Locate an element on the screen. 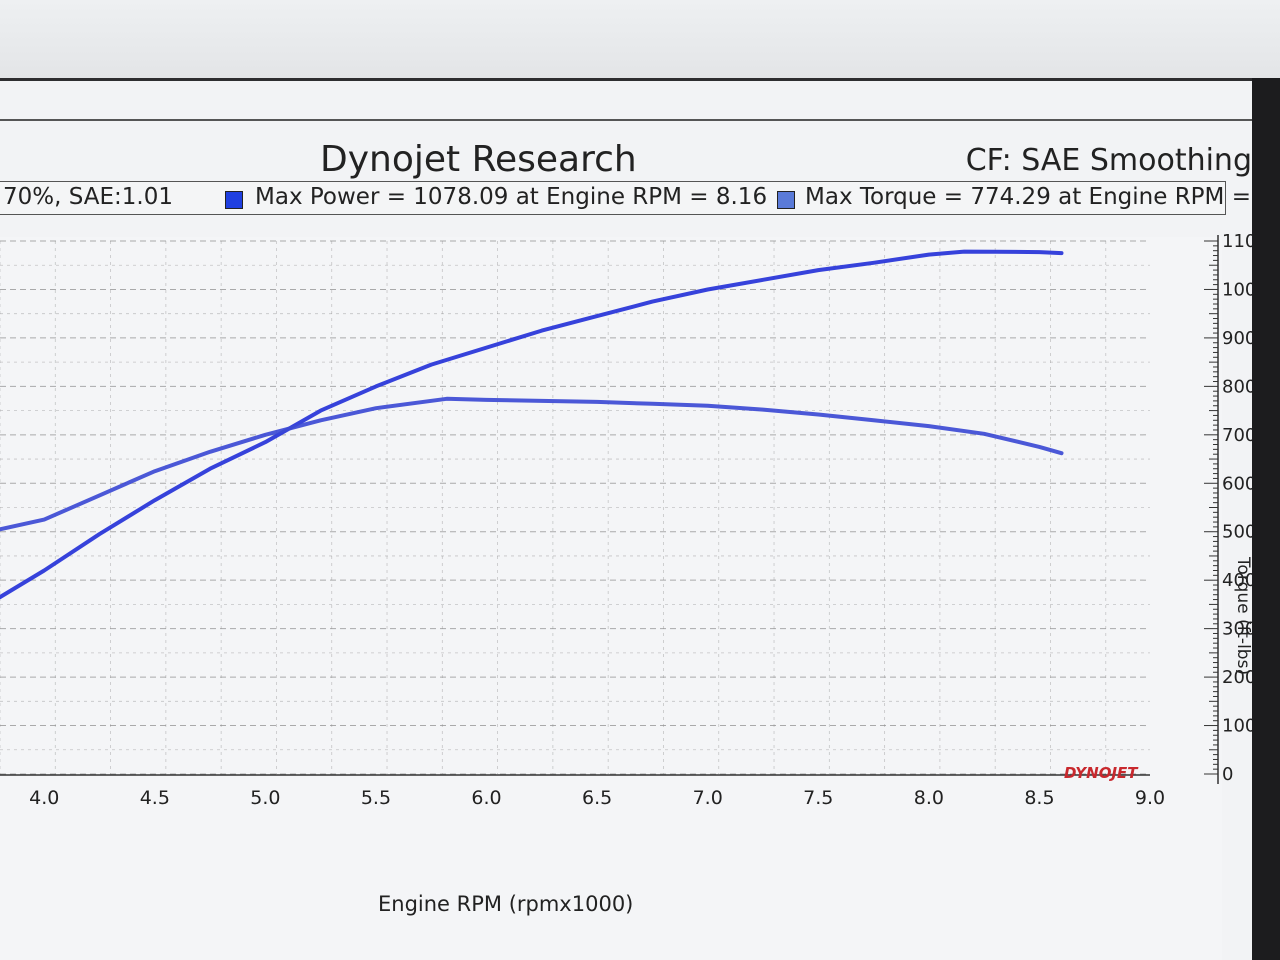  y-tick-label: 0 is located at coordinates (1227, 774).